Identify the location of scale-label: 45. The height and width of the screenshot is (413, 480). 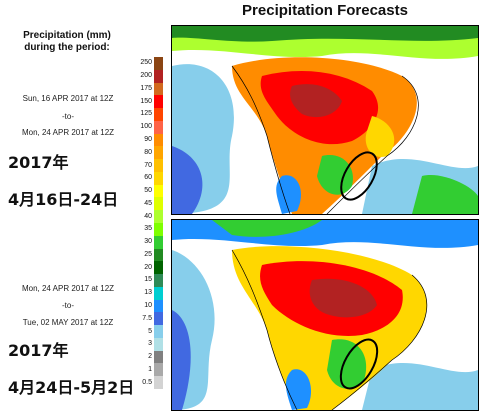
(148, 203).